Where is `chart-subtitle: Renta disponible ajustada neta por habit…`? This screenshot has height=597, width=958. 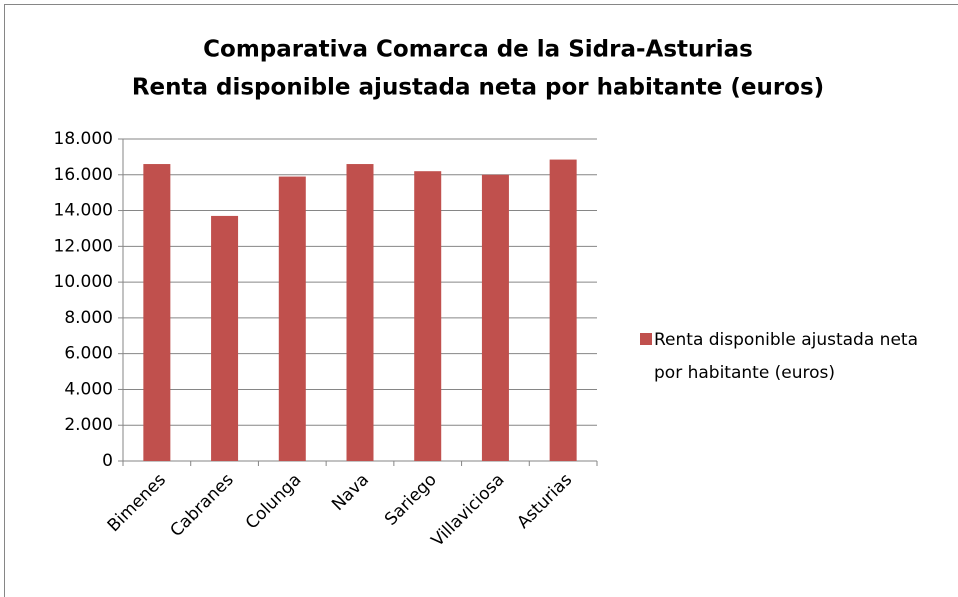 chart-subtitle: Renta disponible ajustada neta por habit… is located at coordinates (478, 88).